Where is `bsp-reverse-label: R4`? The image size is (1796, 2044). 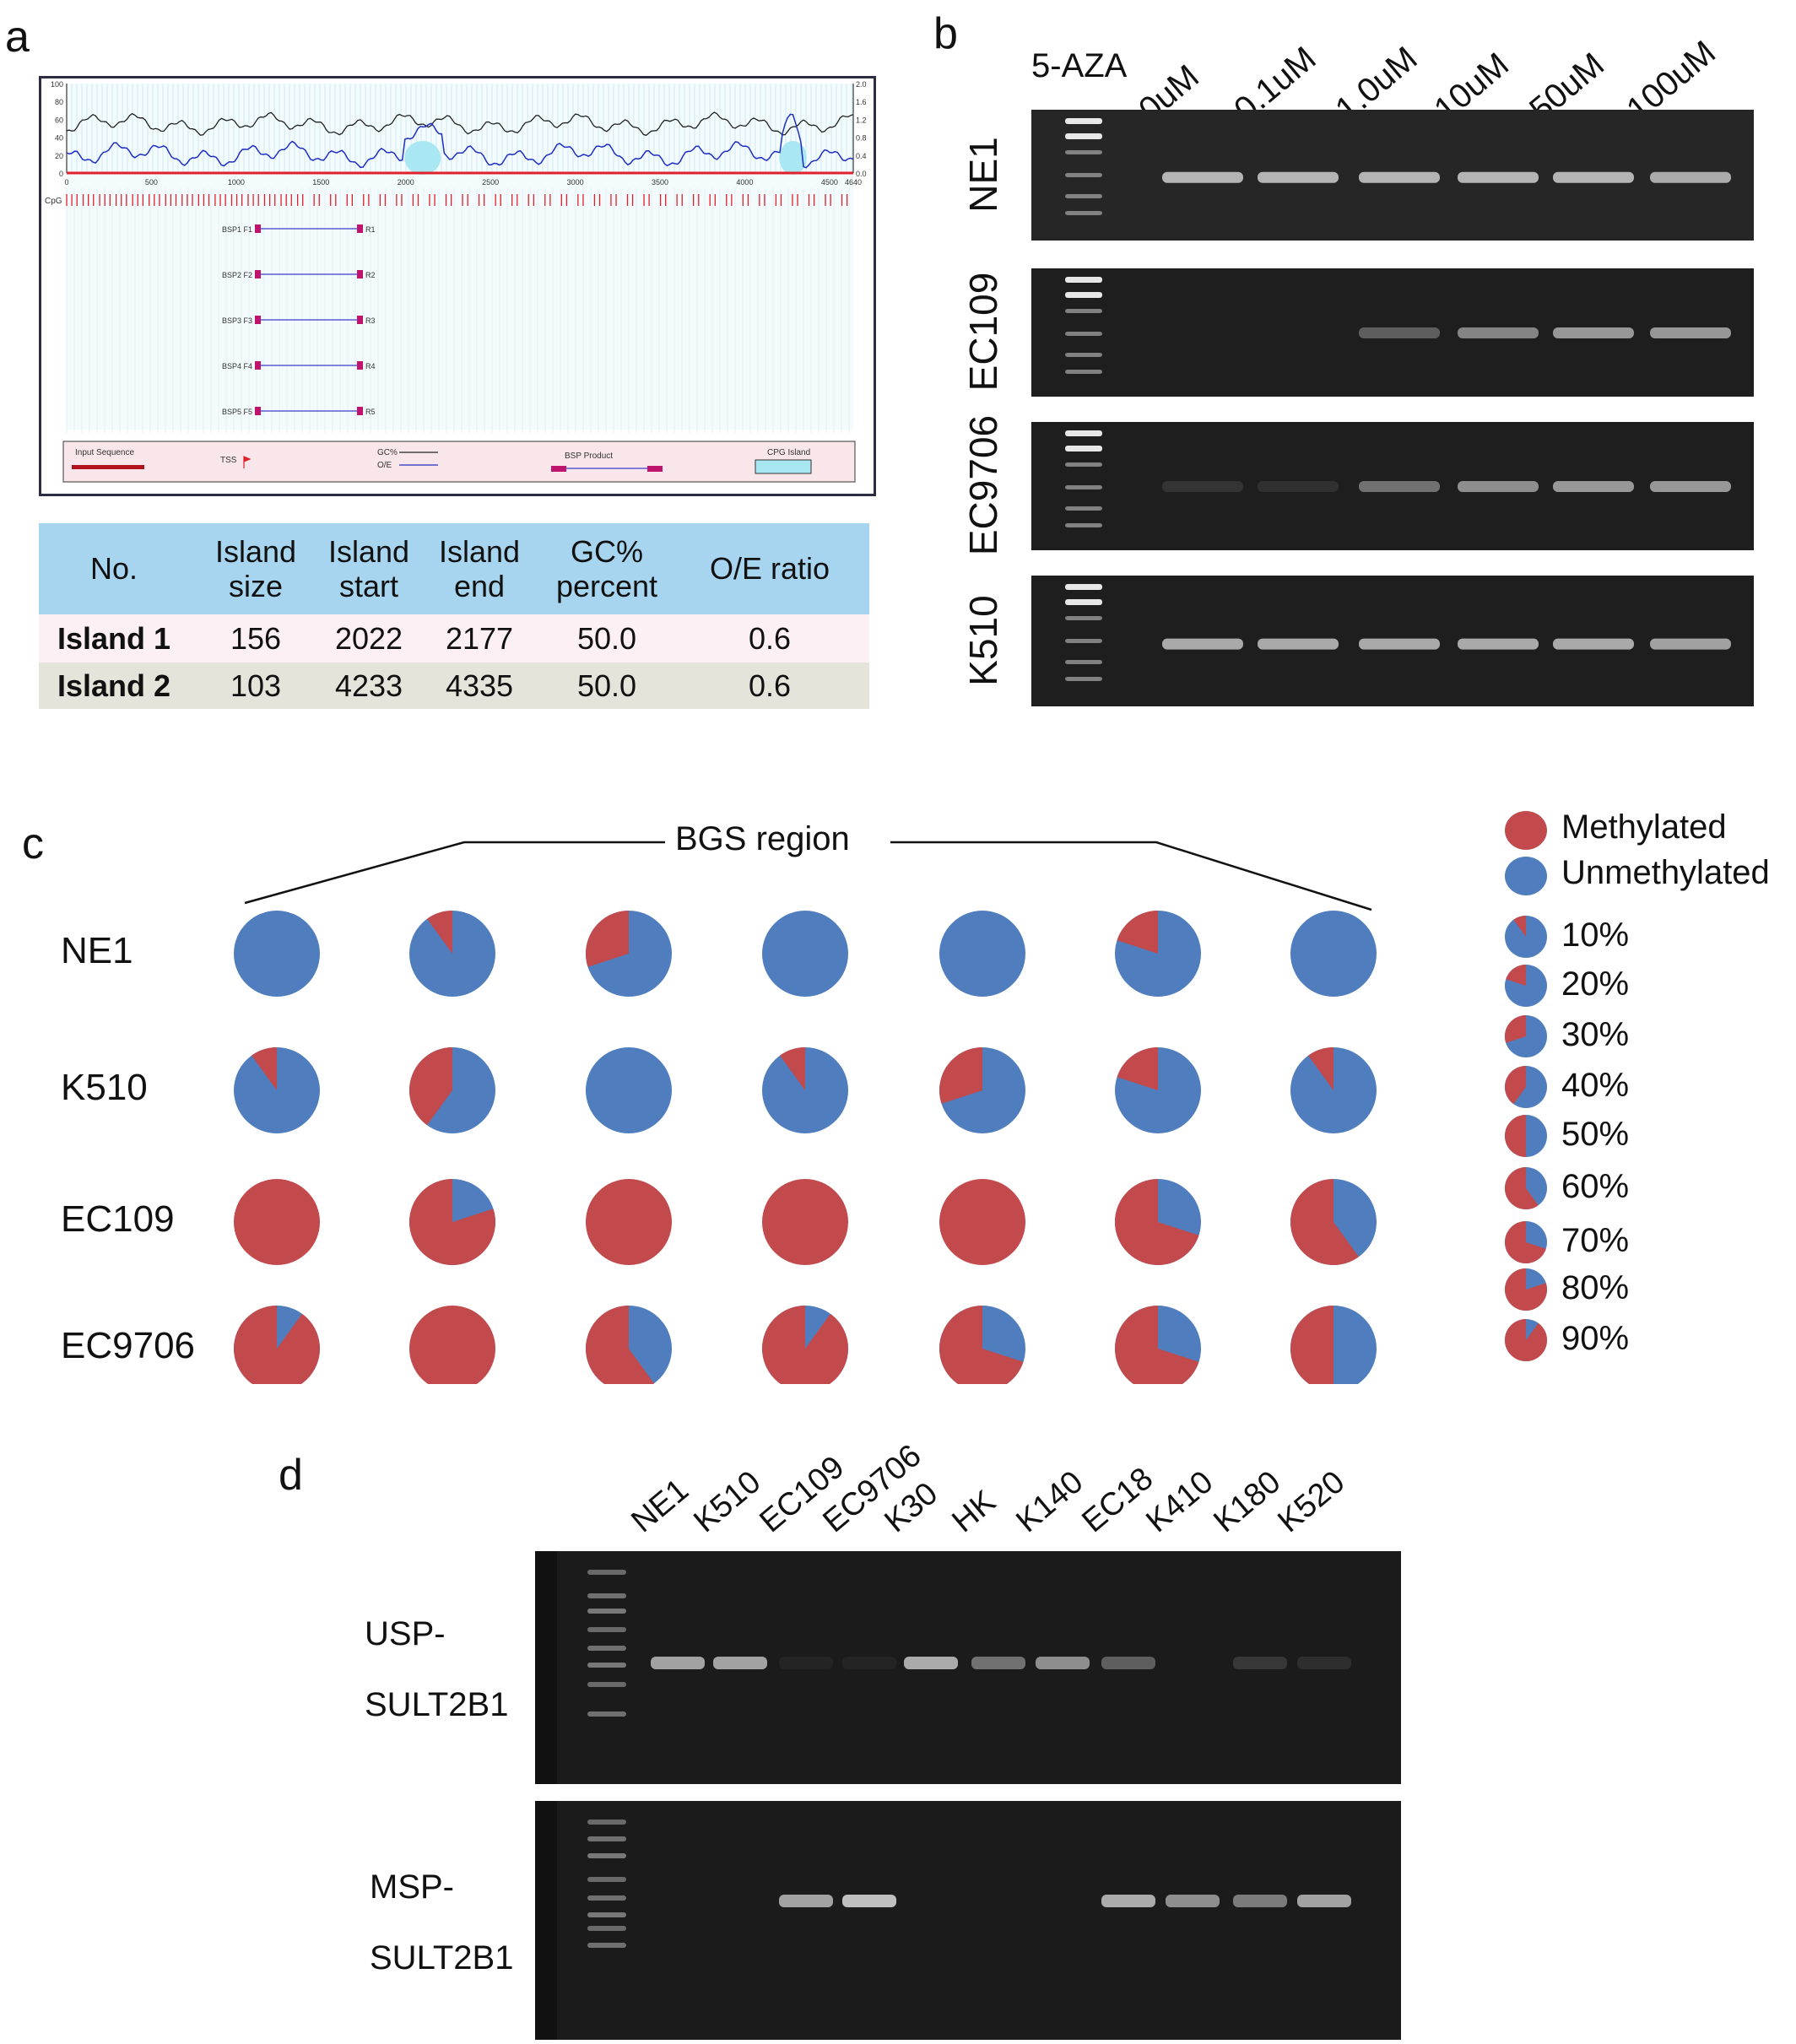
bsp-reverse-label: R4 is located at coordinates (371, 366).